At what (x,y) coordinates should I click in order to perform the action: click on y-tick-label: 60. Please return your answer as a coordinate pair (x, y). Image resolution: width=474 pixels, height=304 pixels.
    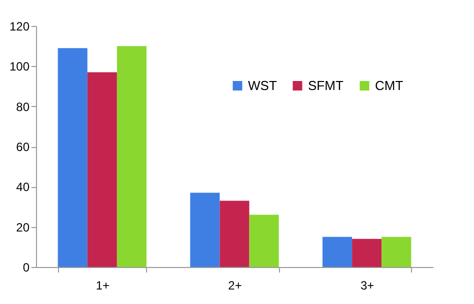
    Looking at the image, I should click on (23, 147).